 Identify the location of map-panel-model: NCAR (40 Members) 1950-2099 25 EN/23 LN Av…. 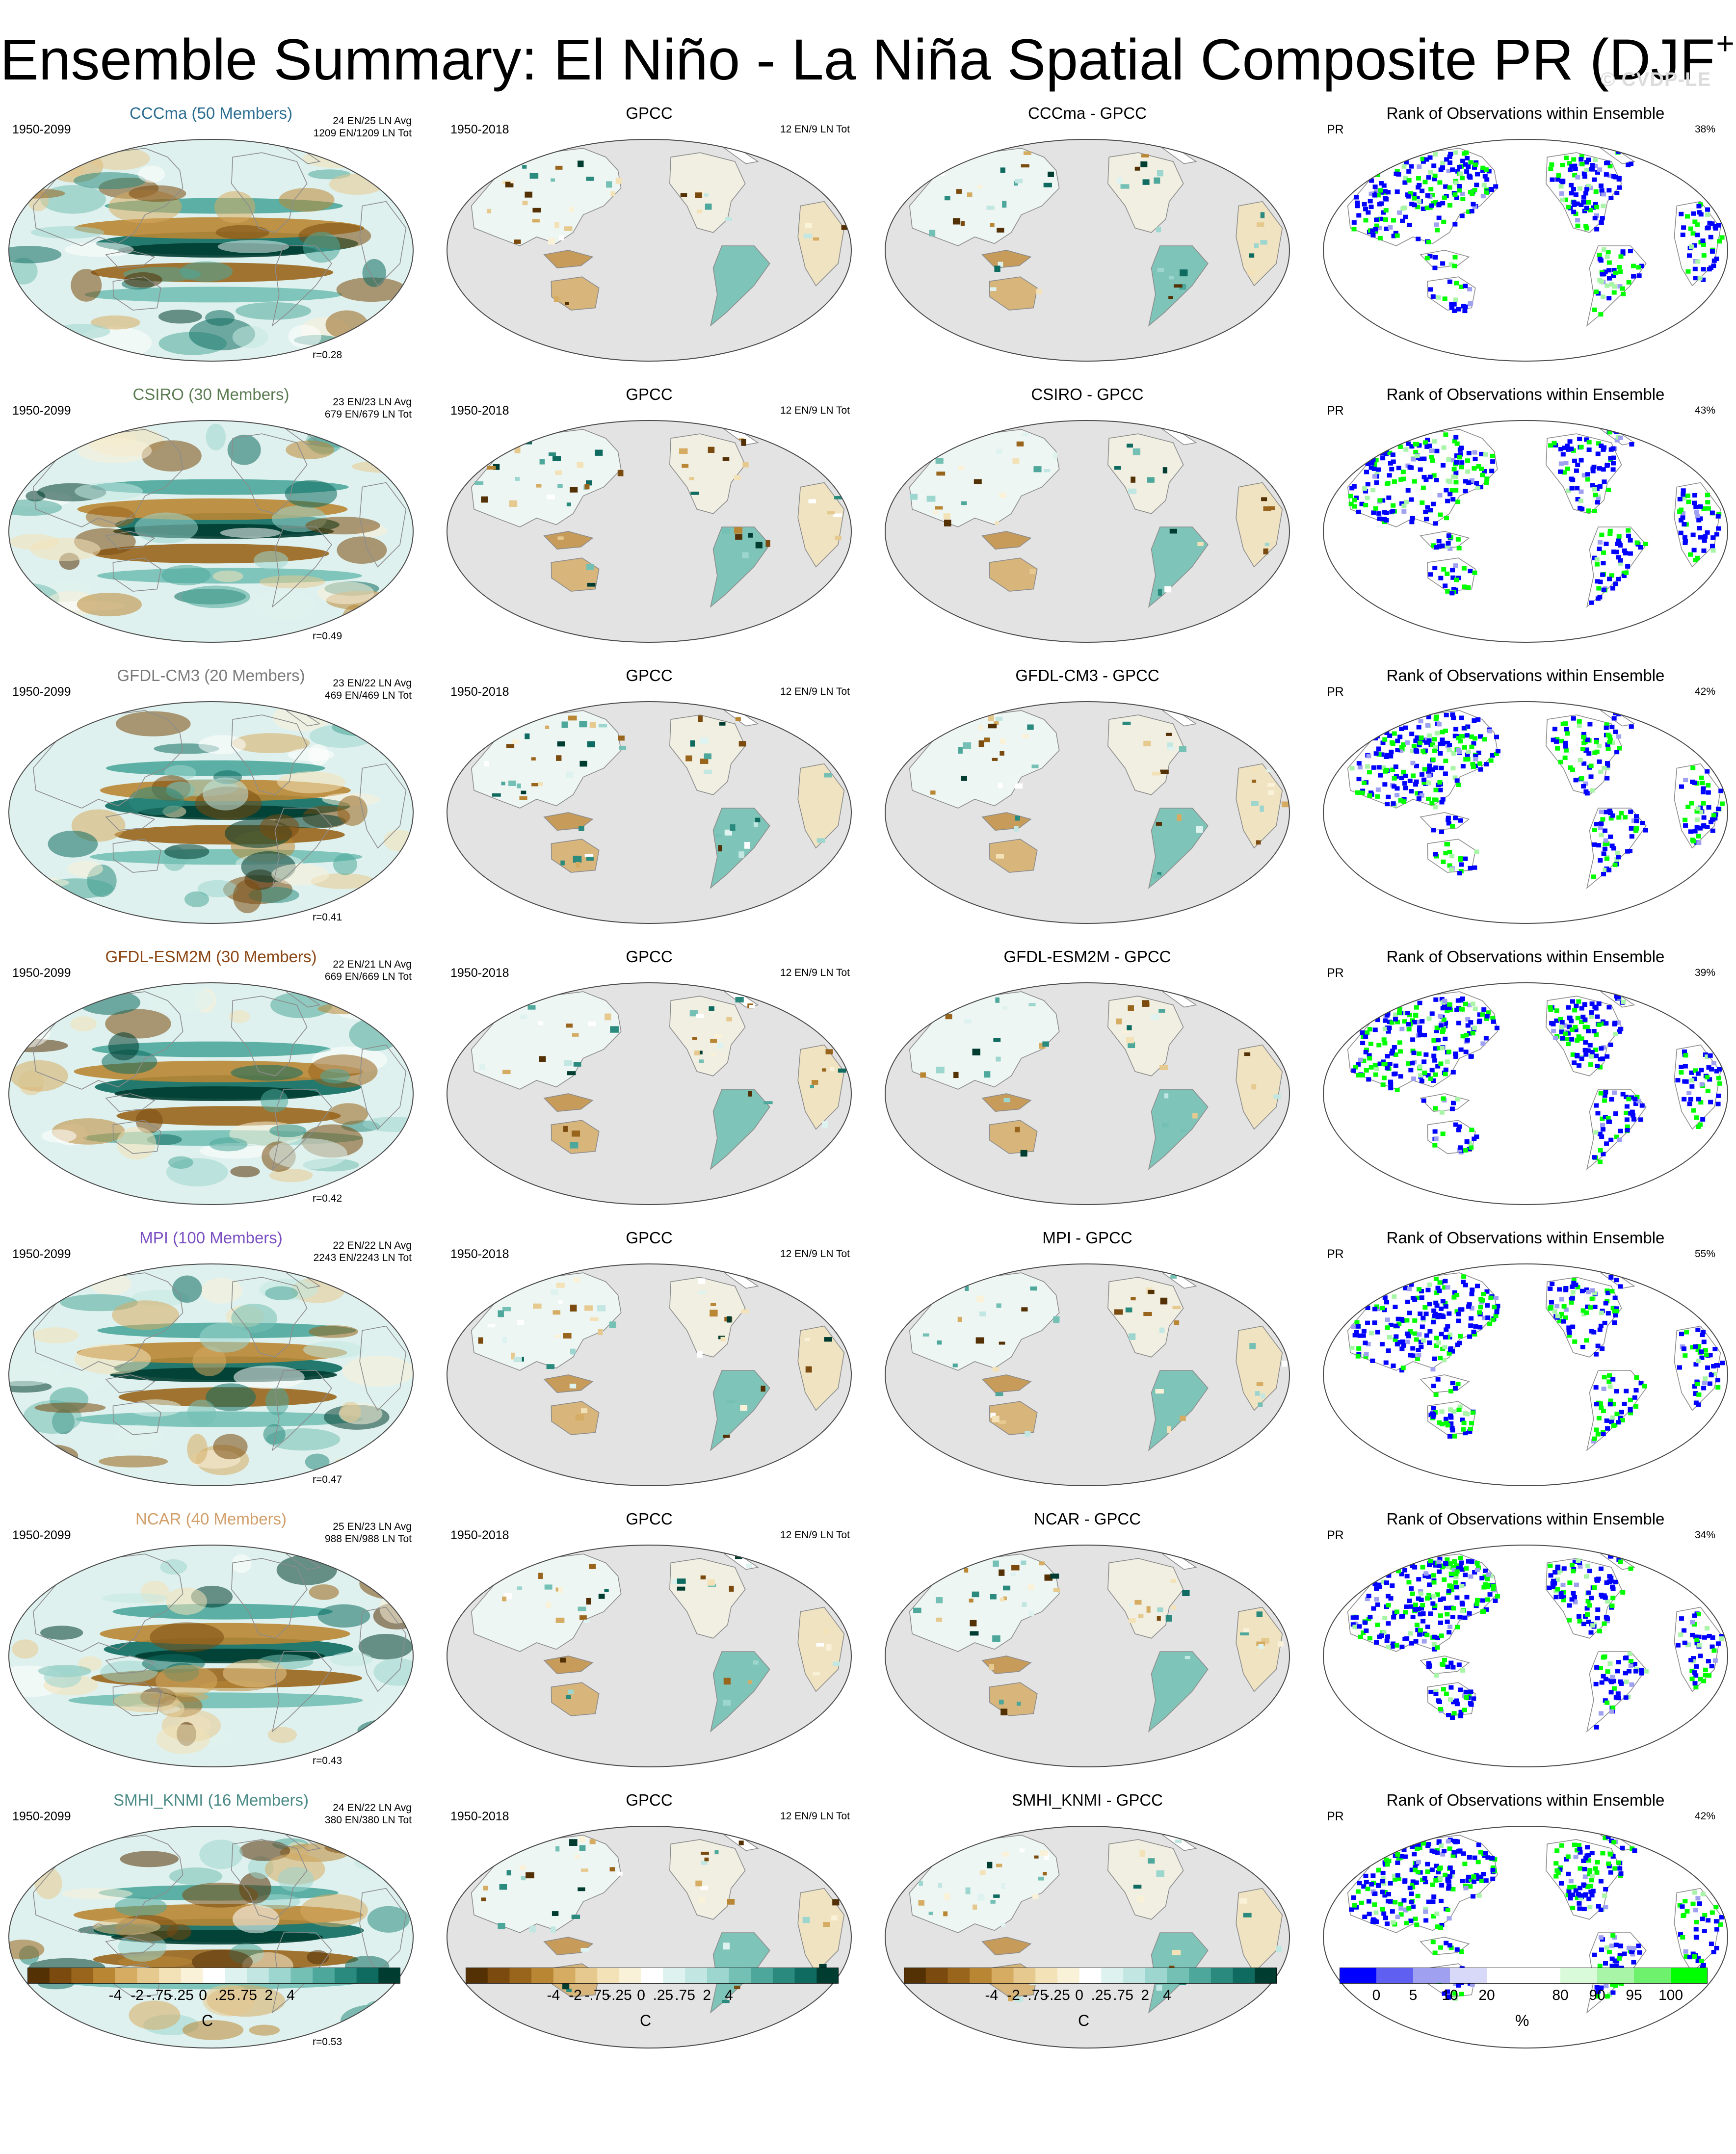
(211, 1645).